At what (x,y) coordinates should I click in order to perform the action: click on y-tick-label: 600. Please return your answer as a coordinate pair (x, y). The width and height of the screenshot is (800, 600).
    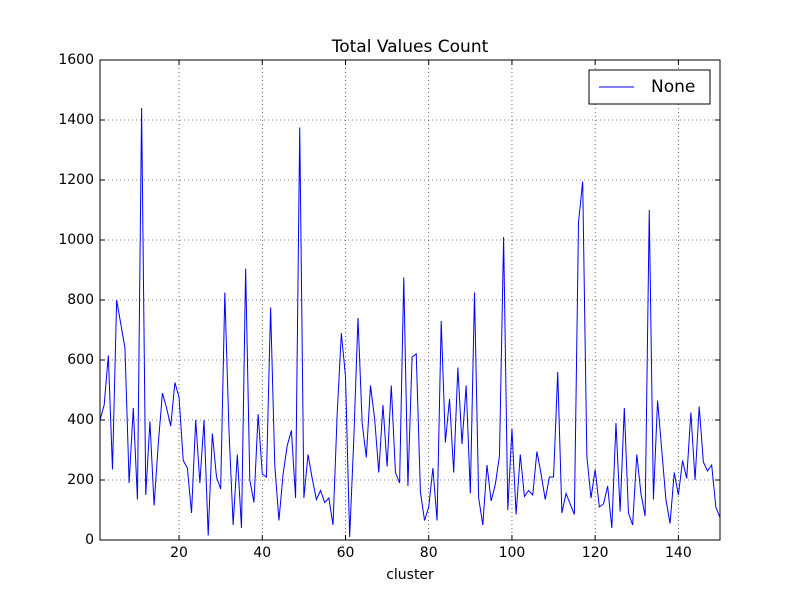
    Looking at the image, I should click on (80, 360).